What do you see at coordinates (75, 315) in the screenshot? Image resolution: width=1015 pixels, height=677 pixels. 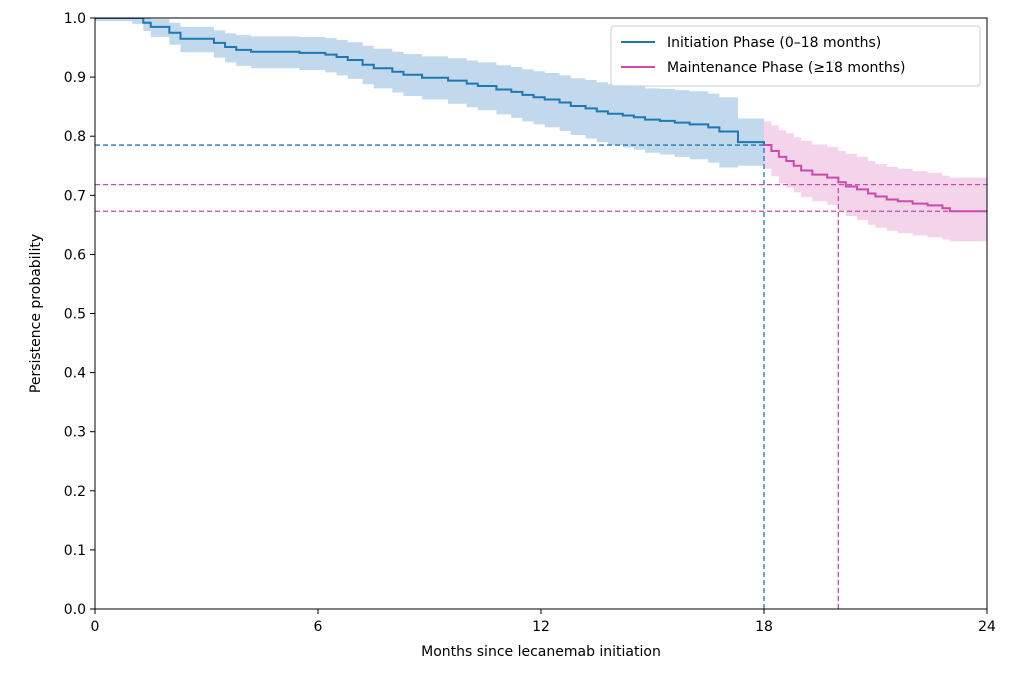 I see `y-tick-label-5: 0.5` at bounding box center [75, 315].